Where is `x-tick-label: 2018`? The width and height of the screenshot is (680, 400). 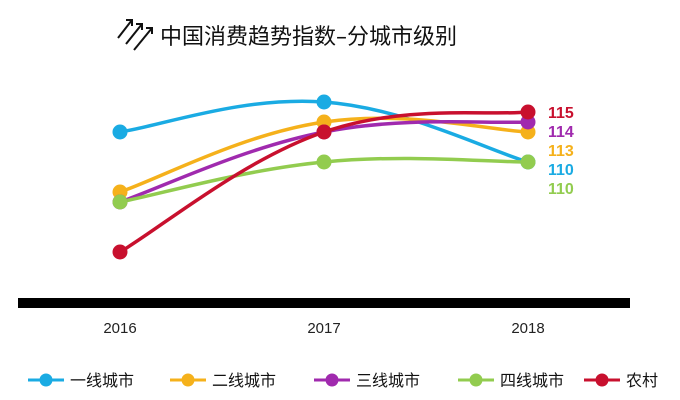
x-tick-label: 2018 is located at coordinates (527, 328).